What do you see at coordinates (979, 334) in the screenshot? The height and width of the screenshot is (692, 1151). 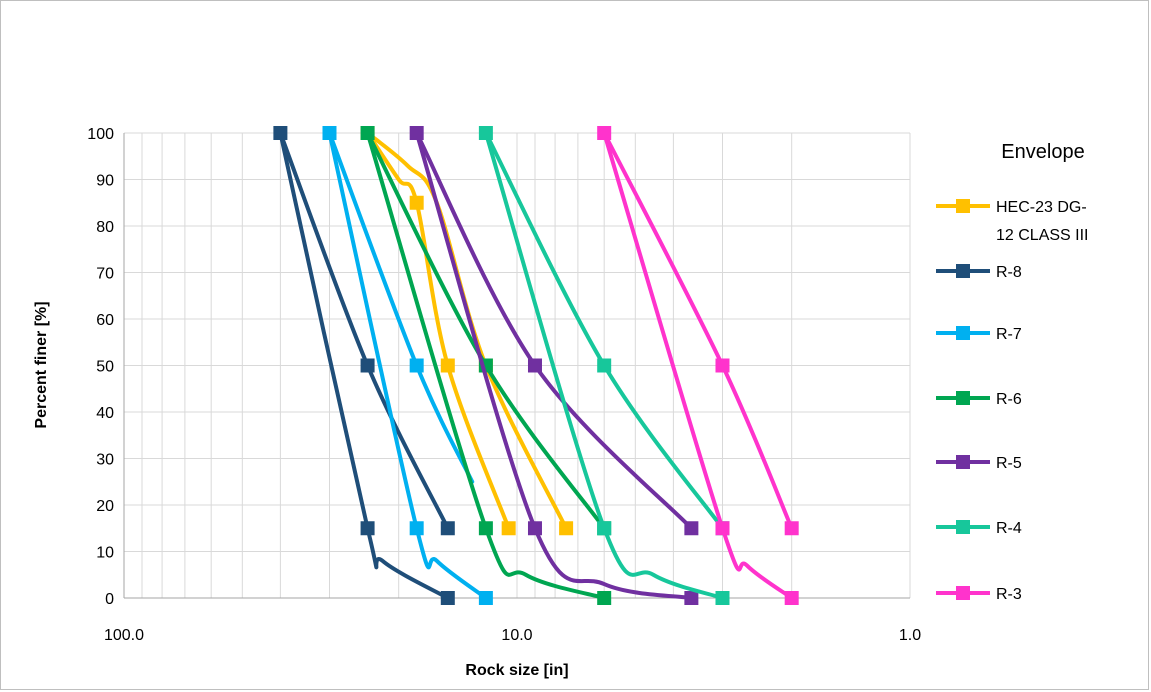 I see `legend-item: R-7` at bounding box center [979, 334].